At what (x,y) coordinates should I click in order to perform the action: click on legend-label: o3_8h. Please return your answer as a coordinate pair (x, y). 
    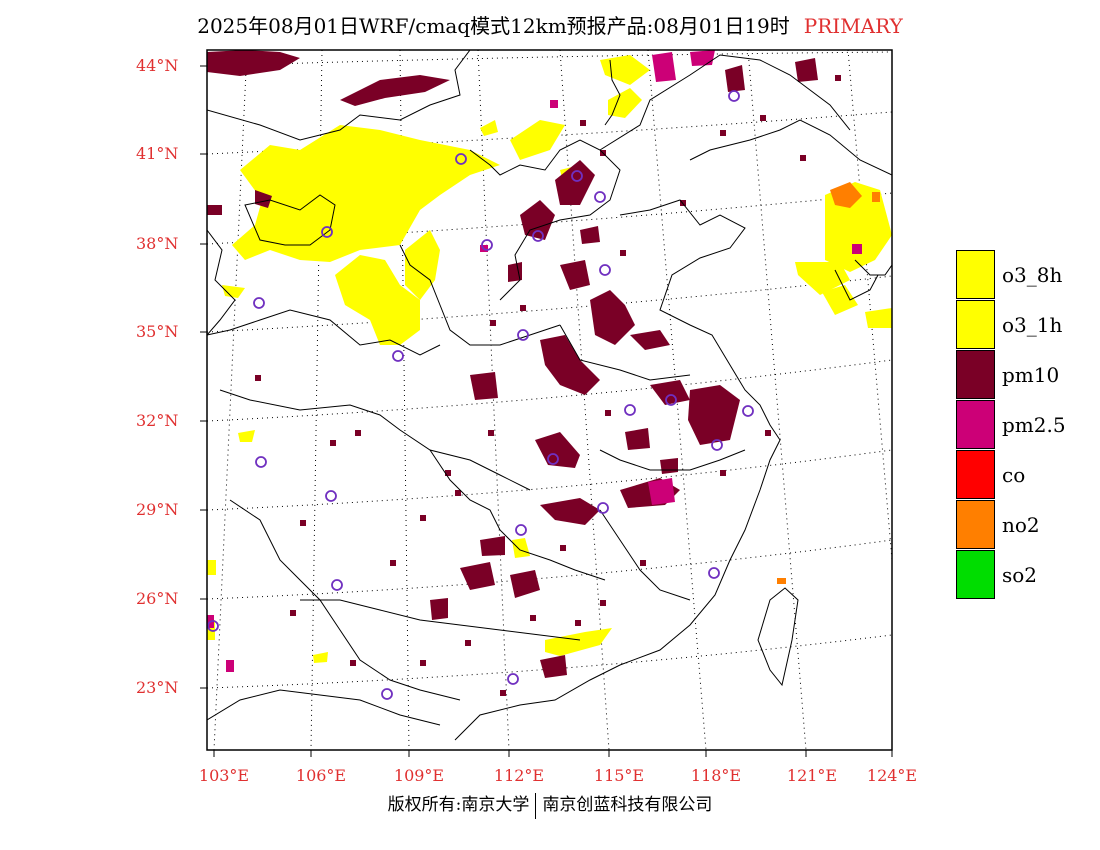
    Looking at the image, I should click on (1032, 275).